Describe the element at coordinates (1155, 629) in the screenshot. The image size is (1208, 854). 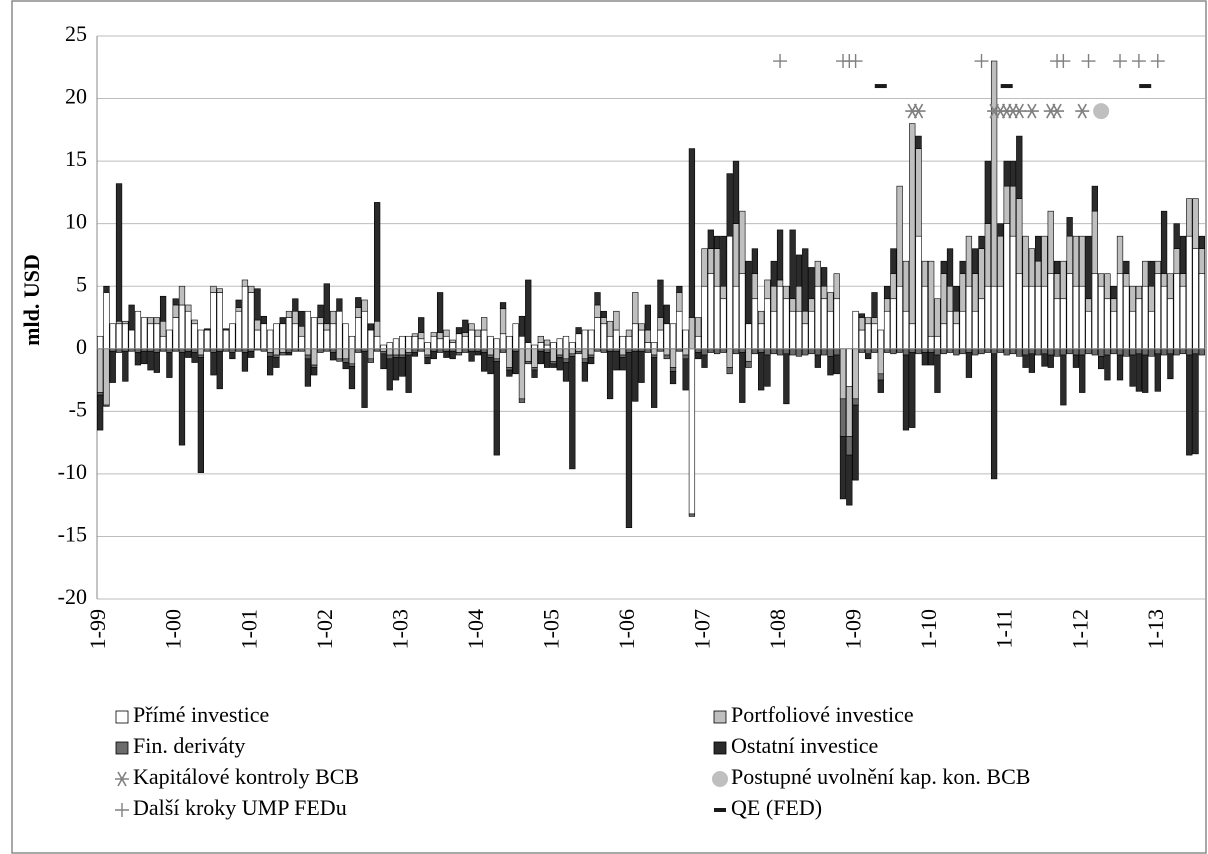
I see `x-tick-label: 1-13` at that location.